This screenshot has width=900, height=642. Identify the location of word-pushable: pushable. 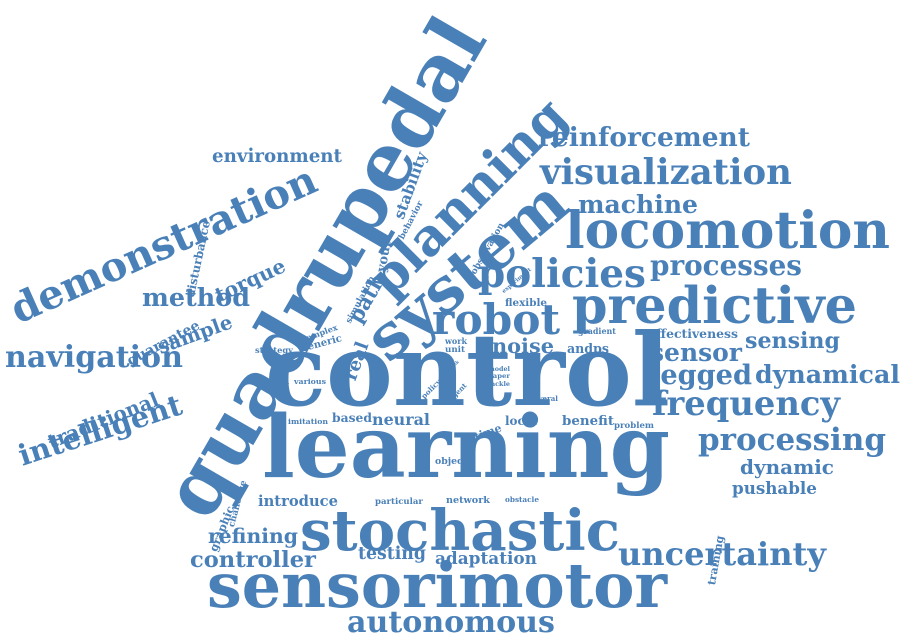
(774, 488).